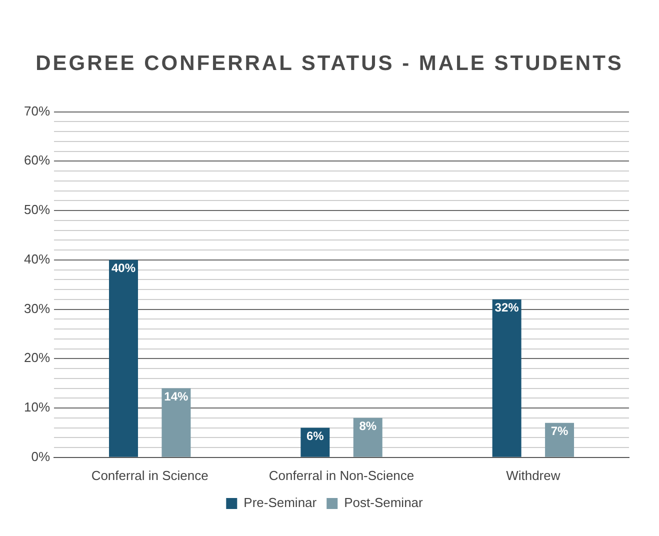  I want to click on chart-title: DEGREE CONFERRAL STATUS - MALE STUDENTS, so click(329, 64).